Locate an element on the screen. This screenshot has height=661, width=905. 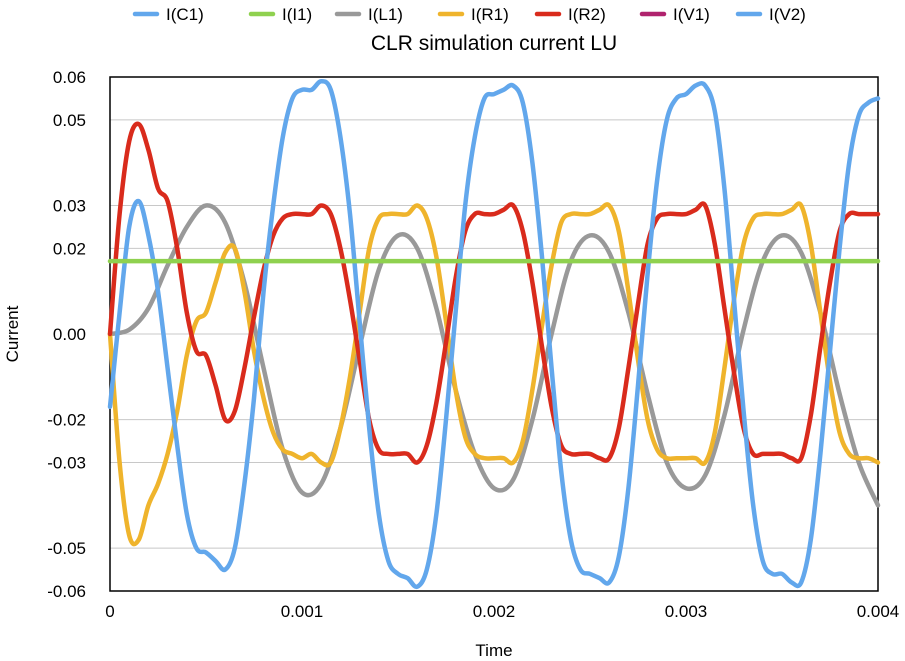
x-tick-label: 0.001 is located at coordinates (302, 611).